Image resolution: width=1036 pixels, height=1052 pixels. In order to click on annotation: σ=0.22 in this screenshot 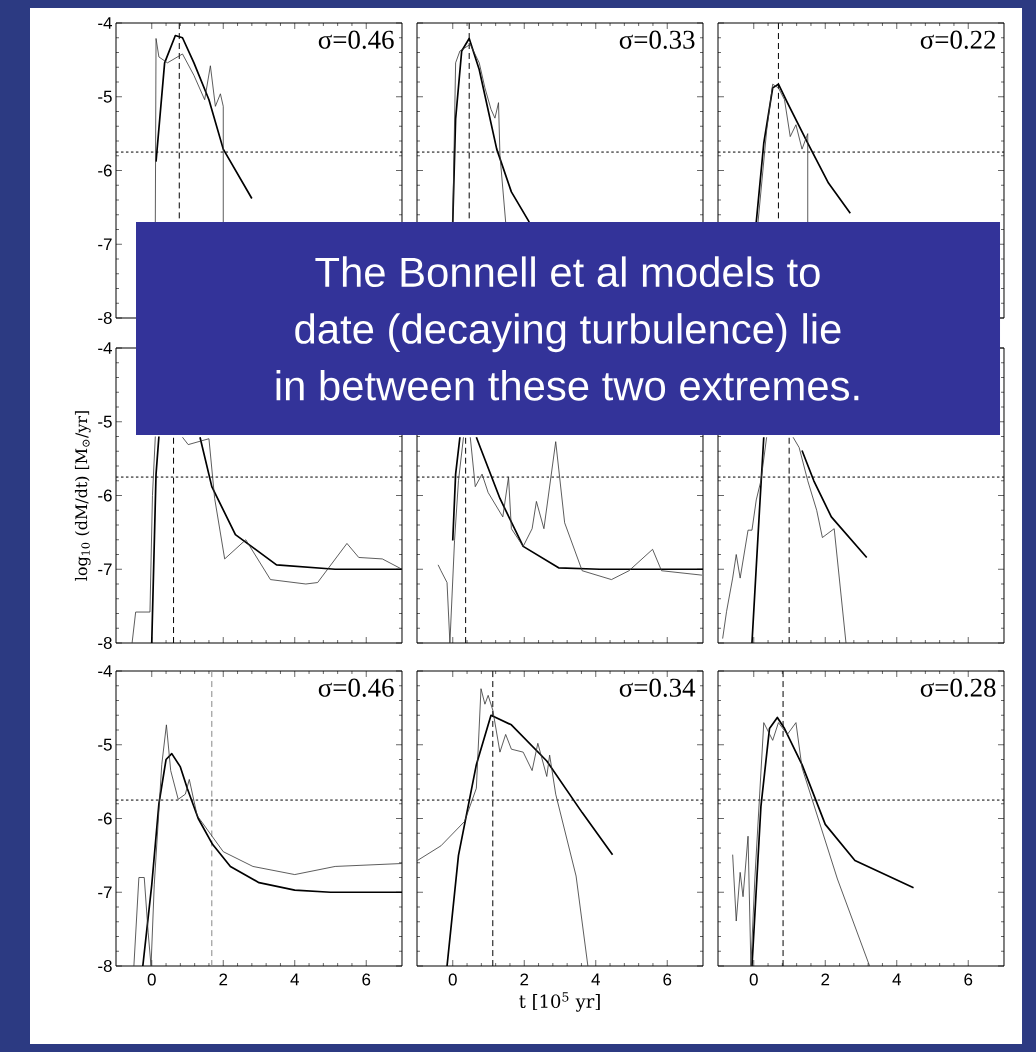, I will do `click(958, 39)`.